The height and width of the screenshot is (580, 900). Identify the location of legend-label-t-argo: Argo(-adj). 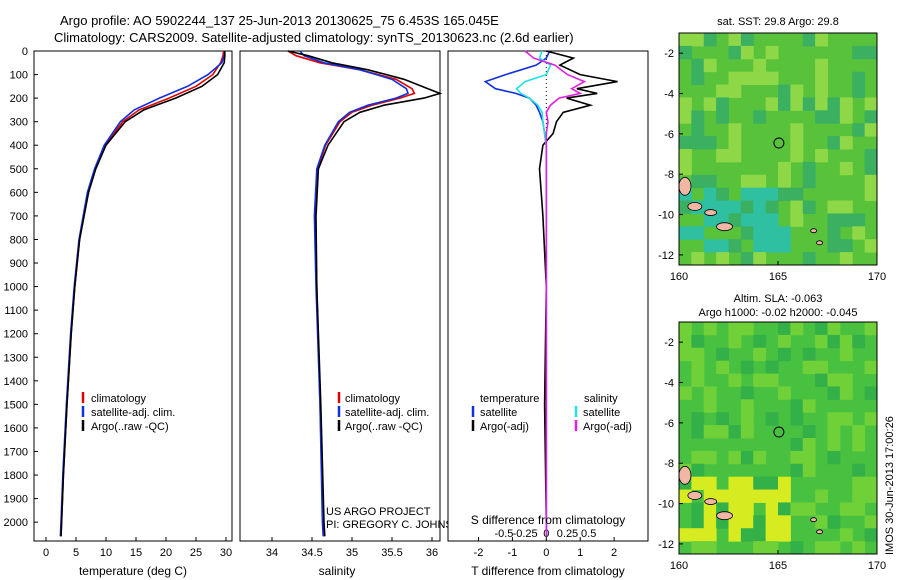
(504, 427).